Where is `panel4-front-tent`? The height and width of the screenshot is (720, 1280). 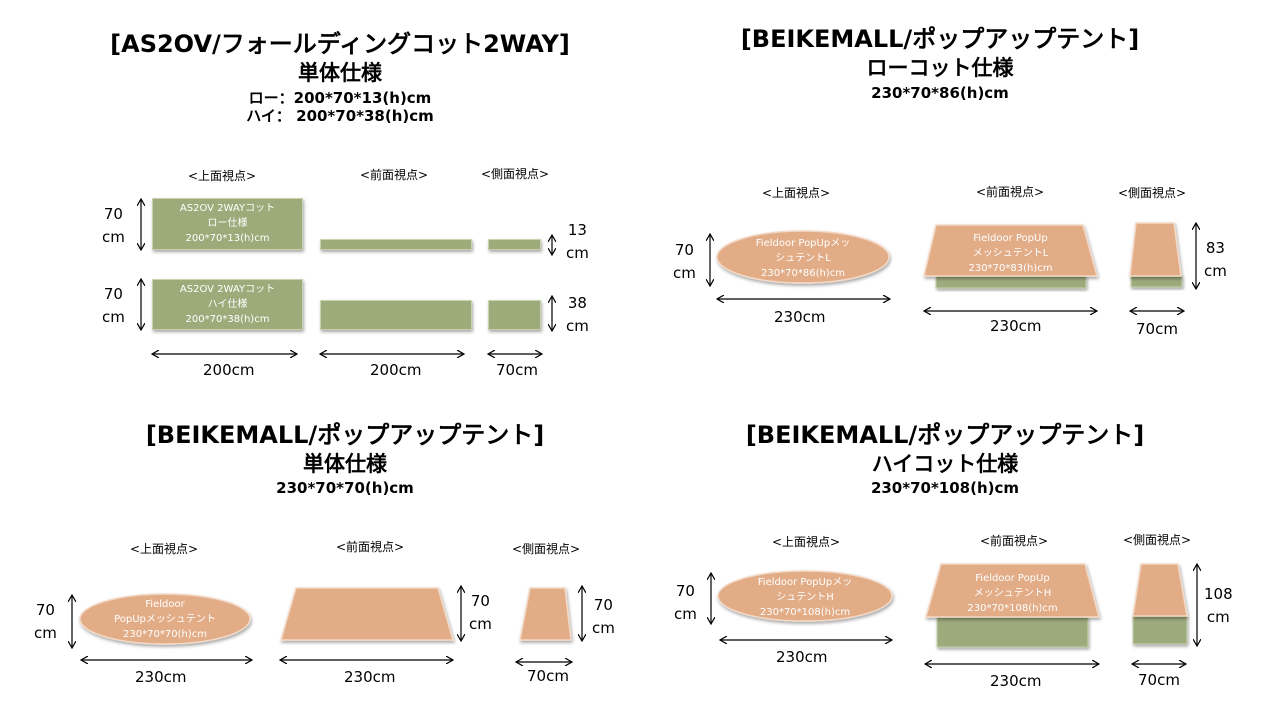
panel4-front-tent is located at coordinates (1012, 590).